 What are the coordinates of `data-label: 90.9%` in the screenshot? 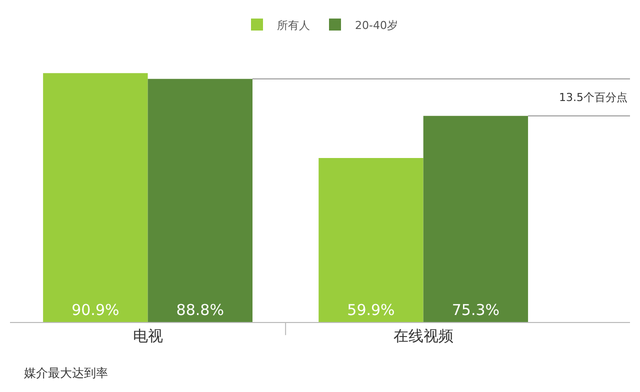 It's located at (96, 310).